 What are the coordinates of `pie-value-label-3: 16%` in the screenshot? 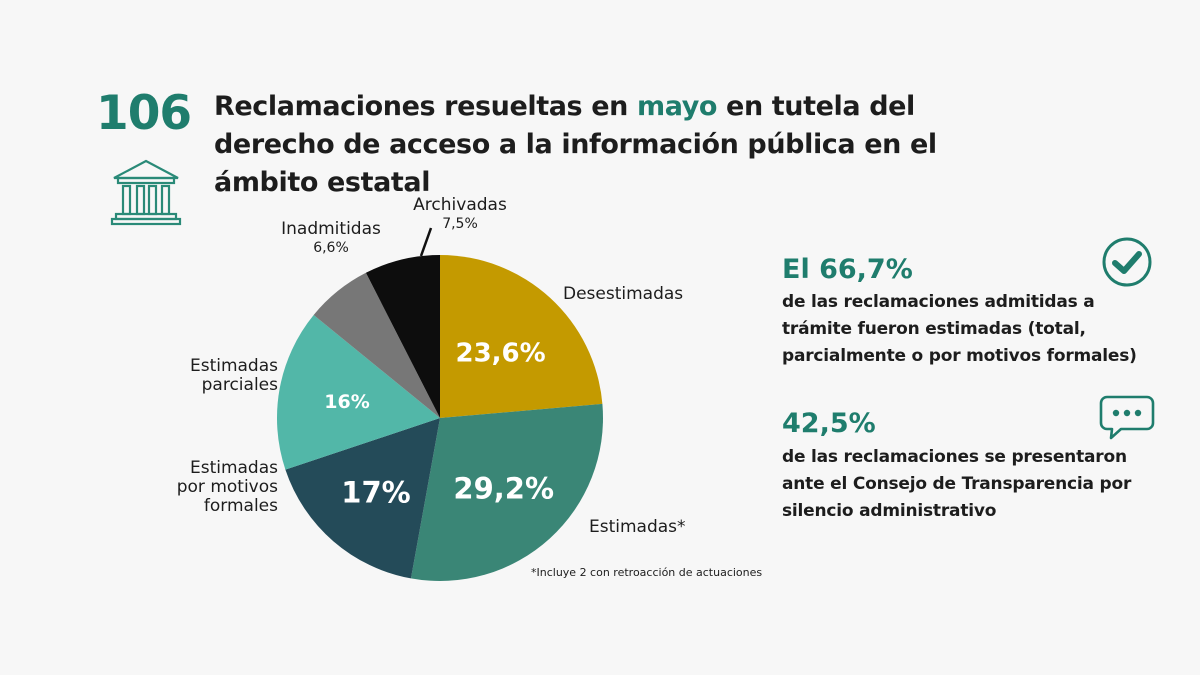 It's located at (346, 402).